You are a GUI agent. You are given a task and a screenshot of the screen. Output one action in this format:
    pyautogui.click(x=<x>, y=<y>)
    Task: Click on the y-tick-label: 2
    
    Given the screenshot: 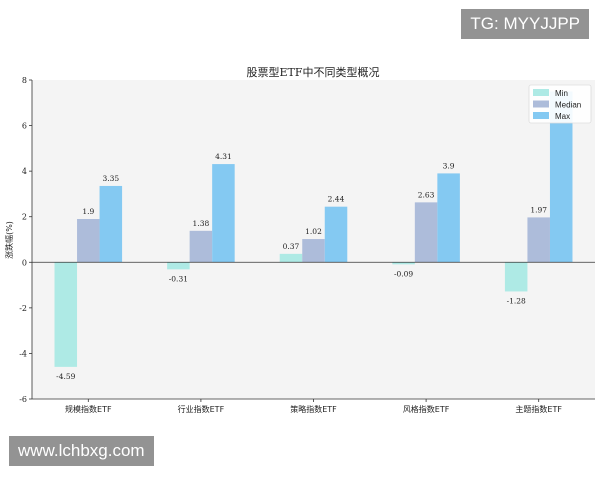 What is the action you would take?
    pyautogui.click(x=24, y=217)
    